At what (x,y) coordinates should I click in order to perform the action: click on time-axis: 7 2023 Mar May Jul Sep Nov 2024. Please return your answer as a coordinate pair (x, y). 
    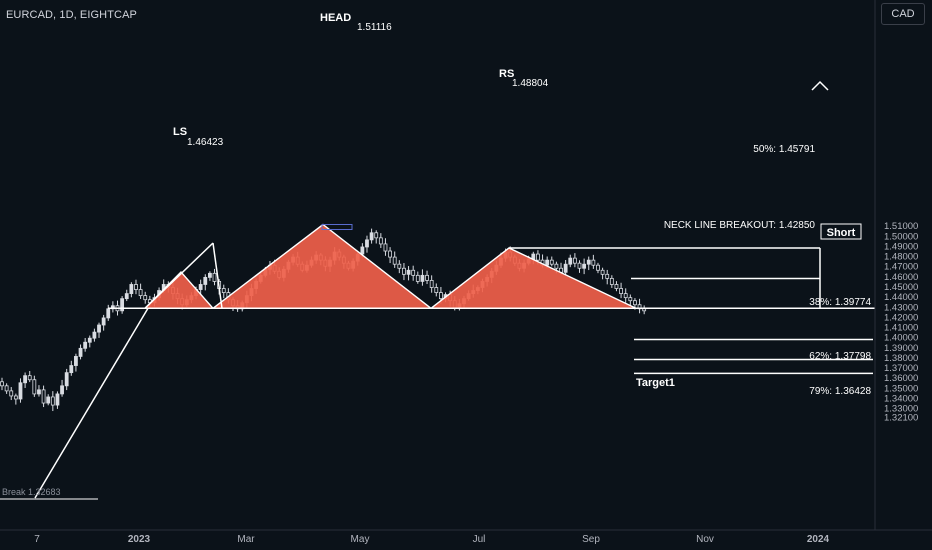
    Looking at the image, I should click on (466, 537).